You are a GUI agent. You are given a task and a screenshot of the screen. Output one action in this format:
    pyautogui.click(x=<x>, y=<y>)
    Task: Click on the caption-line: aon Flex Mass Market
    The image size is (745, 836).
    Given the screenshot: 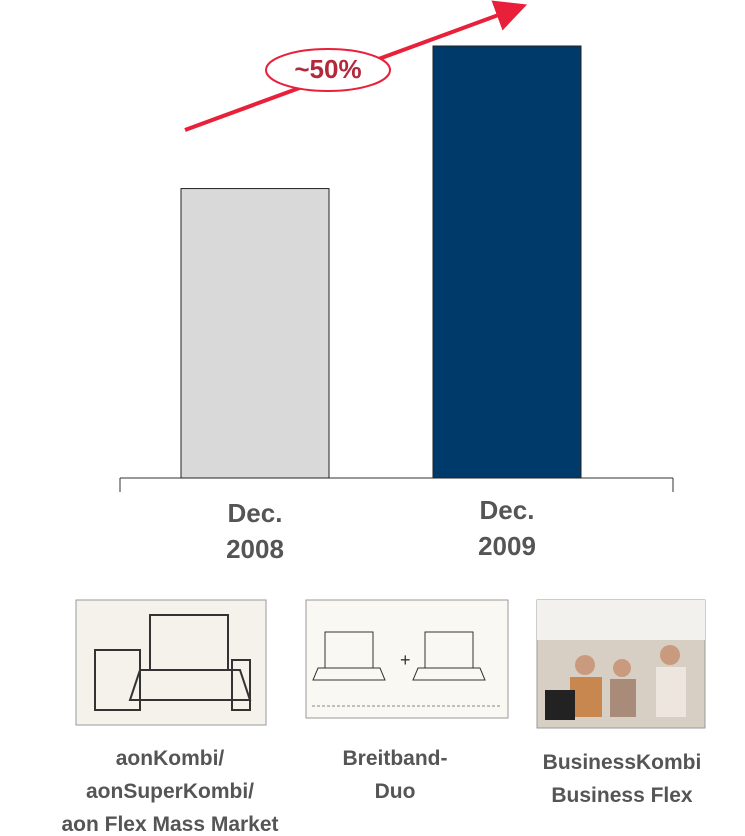 What is the action you would take?
    pyautogui.click(x=170, y=824)
    